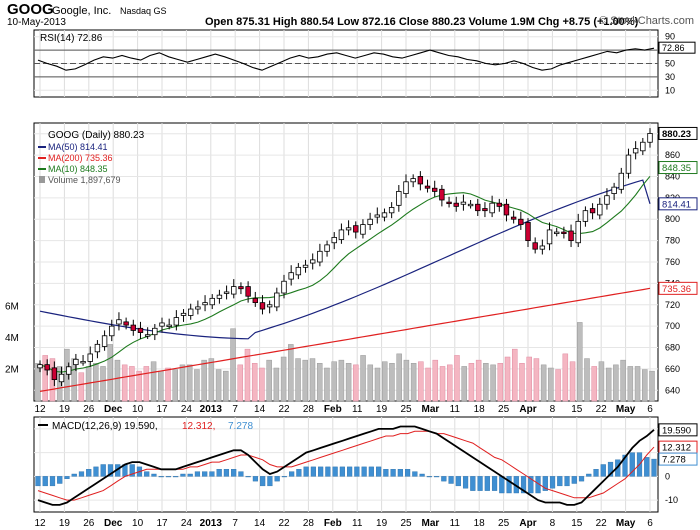 The image size is (700, 530). What do you see at coordinates (527, 409) in the screenshot?
I see `price-x-tick-label: Apr` at bounding box center [527, 409].